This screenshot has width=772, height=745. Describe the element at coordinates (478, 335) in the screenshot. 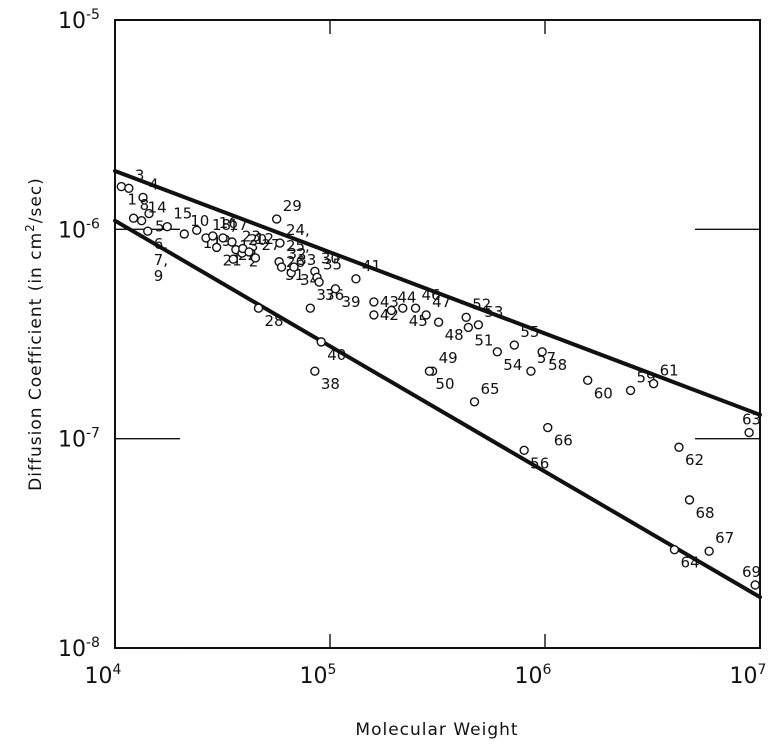

I see `point-51: 51` at that location.